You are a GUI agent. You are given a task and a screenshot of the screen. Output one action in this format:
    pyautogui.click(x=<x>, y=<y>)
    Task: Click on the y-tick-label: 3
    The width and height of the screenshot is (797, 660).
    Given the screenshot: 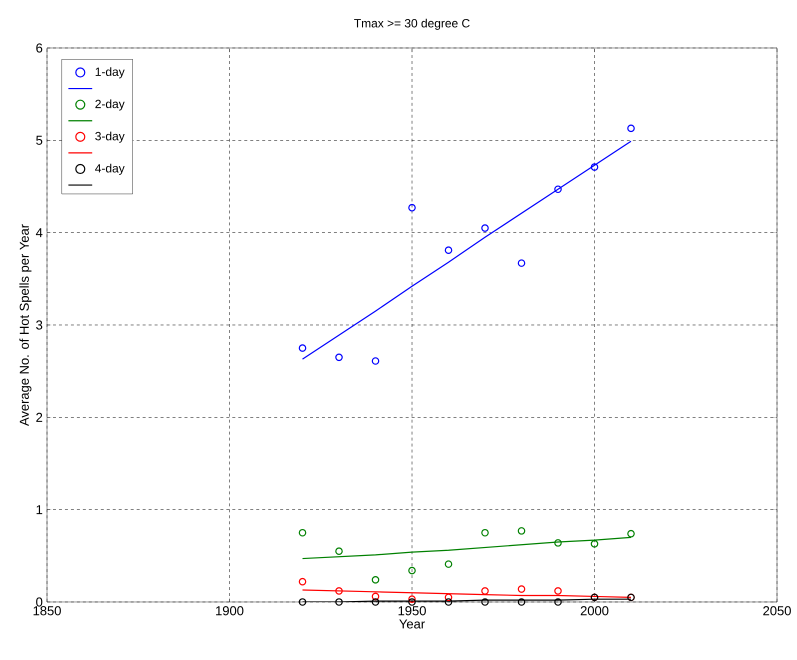 What is the action you would take?
    pyautogui.click(x=39, y=325)
    